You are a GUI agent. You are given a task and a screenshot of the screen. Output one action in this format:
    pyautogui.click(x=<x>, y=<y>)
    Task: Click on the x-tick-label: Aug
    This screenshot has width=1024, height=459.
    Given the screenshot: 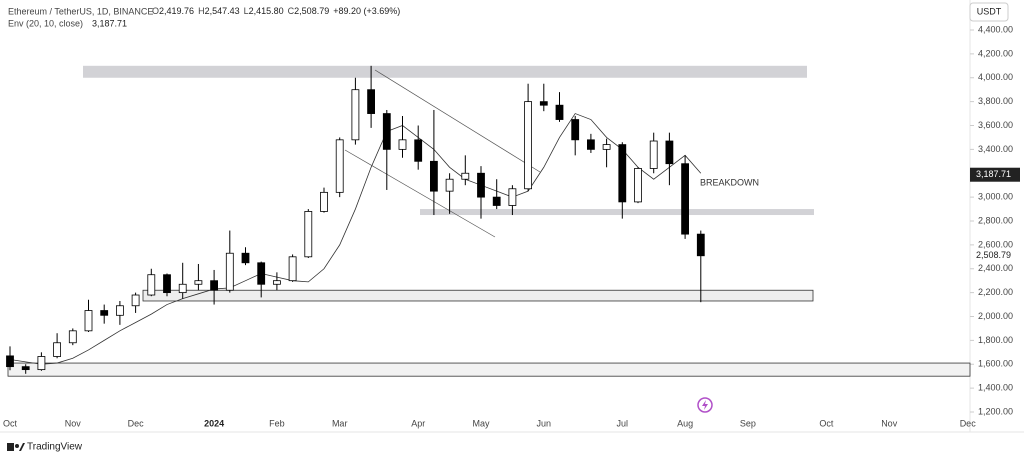 What is the action you would take?
    pyautogui.click(x=685, y=423)
    